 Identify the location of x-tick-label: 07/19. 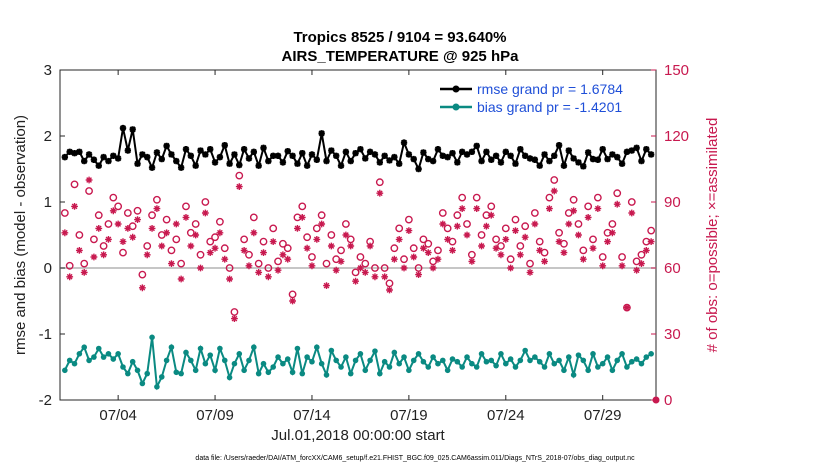
(409, 415).